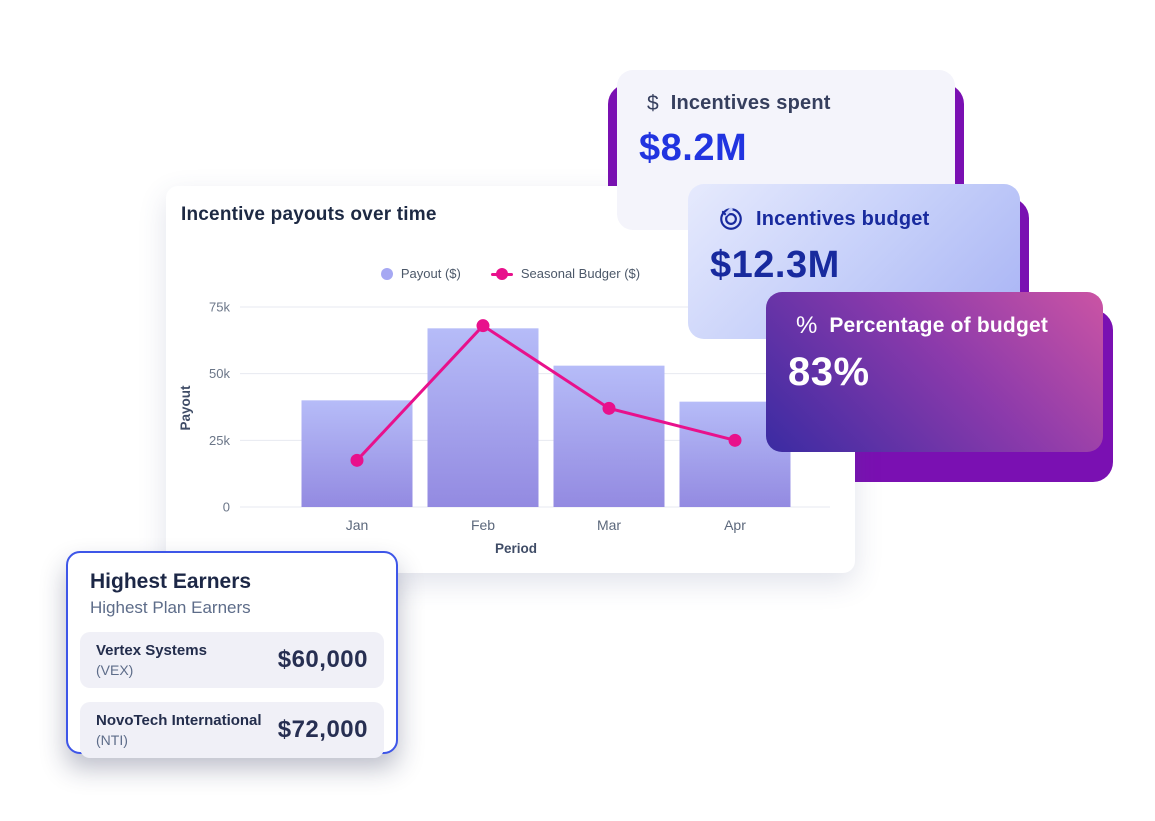  What do you see at coordinates (750, 103) in the screenshot?
I see `incentives-spent-title: Incentives spent` at bounding box center [750, 103].